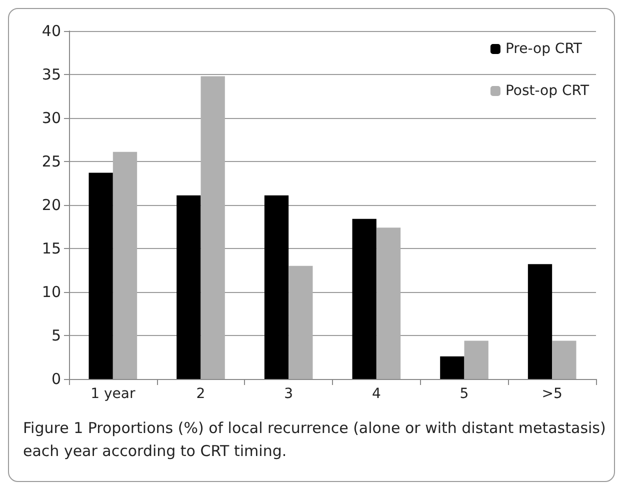  What do you see at coordinates (315, 440) in the screenshot?
I see `caption: Figure 1 Proportions (%) of local recurrence (alone or with distant metastasis) each year according to CRT timing.` at bounding box center [315, 440].